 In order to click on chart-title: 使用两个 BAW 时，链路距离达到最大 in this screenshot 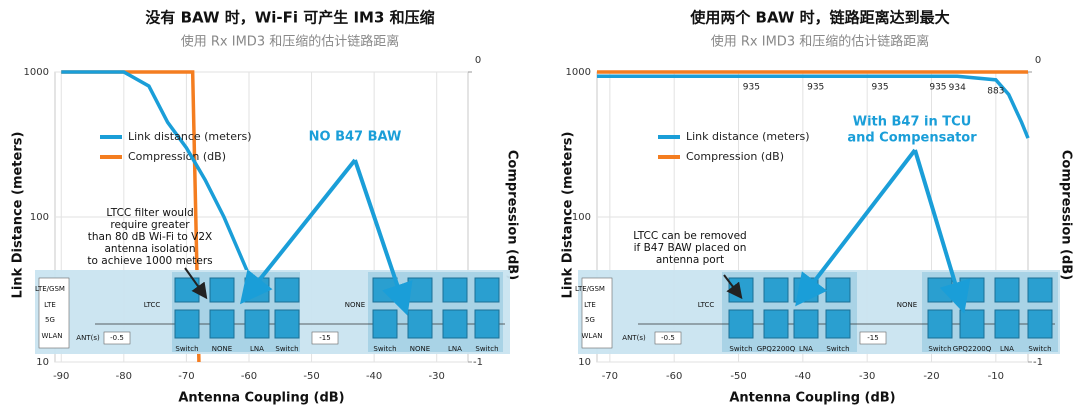, I will do `click(819, 18)`.